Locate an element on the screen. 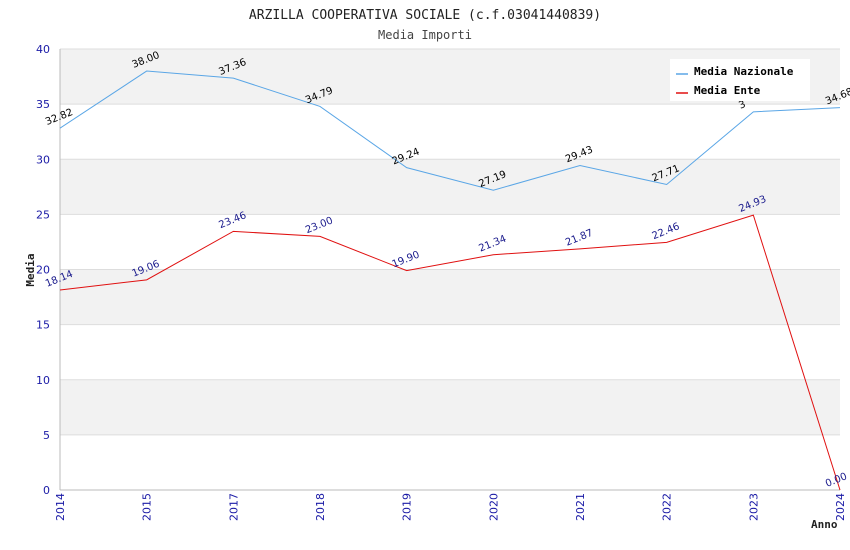  y-tick-label: 5 is located at coordinates (46, 435).